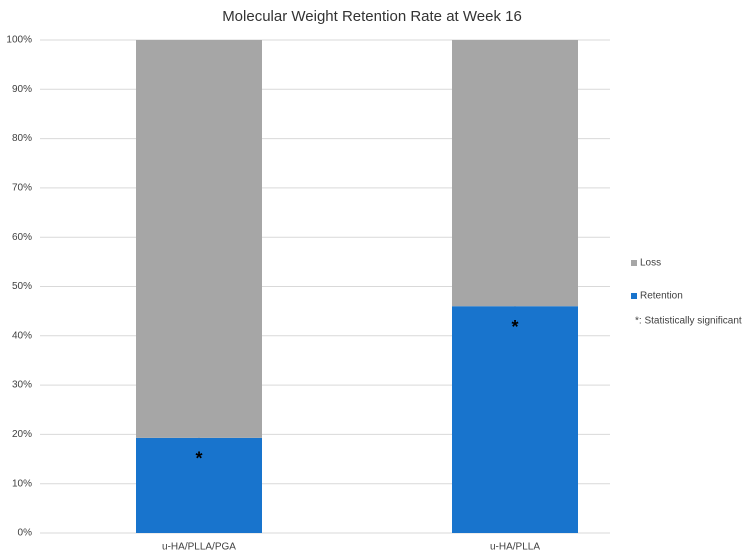 The image size is (744, 557). I want to click on annotation: *: Statistically significant, so click(688, 321).